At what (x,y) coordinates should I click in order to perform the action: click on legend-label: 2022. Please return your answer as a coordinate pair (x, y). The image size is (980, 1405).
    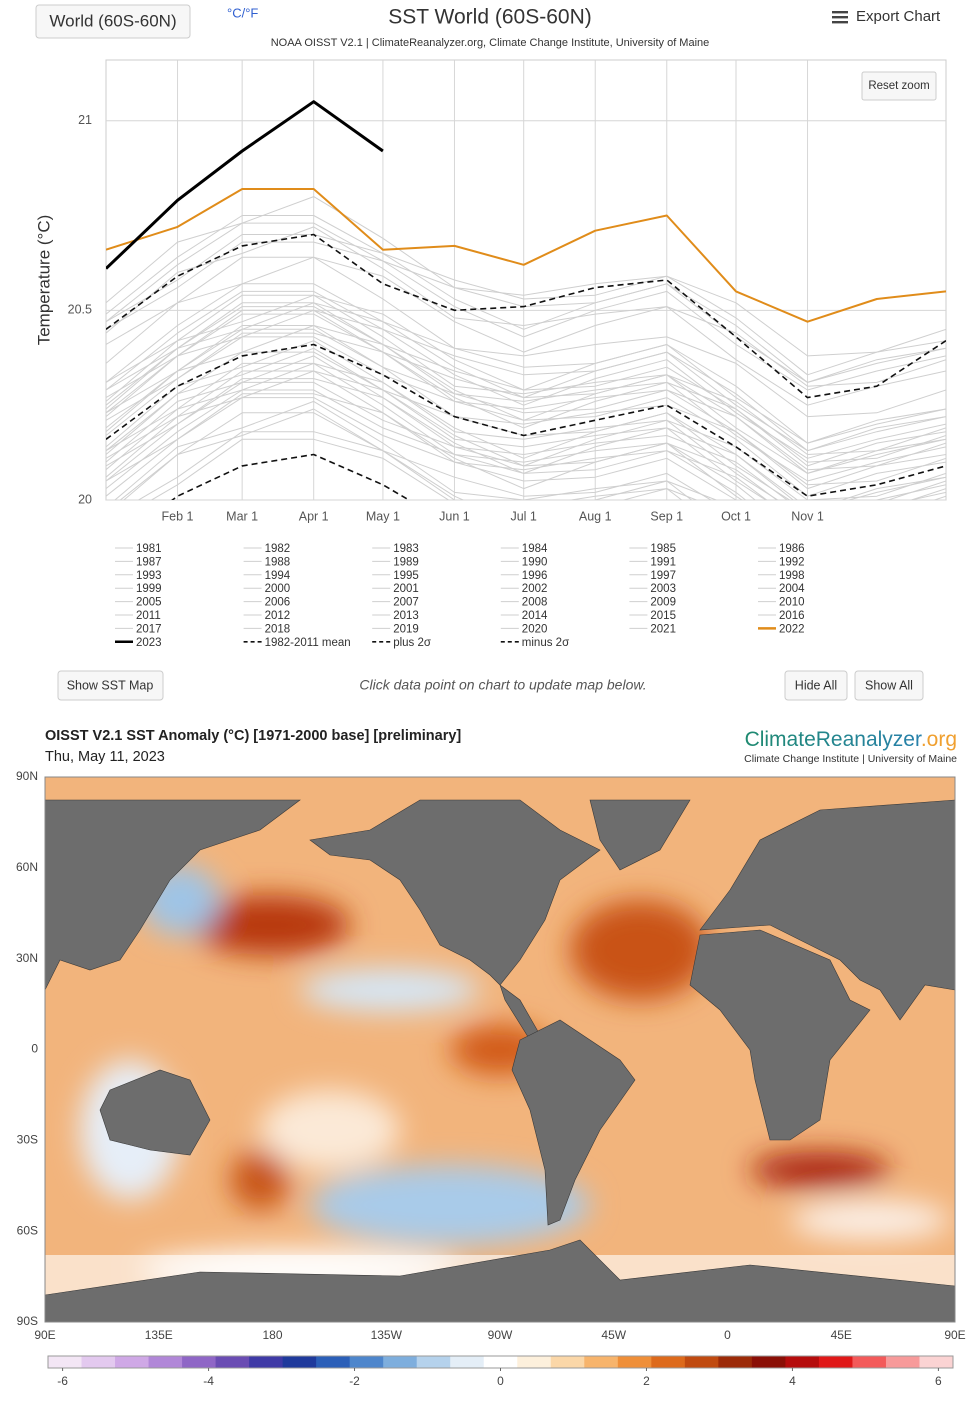
    Looking at the image, I should click on (792, 629).